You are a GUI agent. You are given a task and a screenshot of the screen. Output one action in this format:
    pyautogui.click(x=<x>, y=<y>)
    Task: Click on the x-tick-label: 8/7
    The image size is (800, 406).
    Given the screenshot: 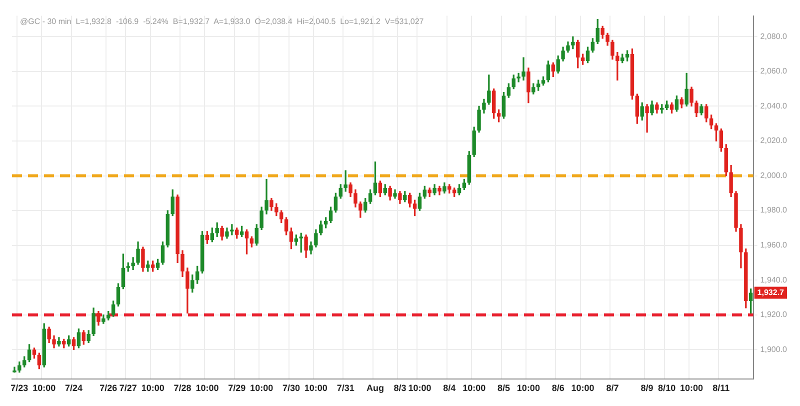 What is the action you would take?
    pyautogui.click(x=612, y=388)
    